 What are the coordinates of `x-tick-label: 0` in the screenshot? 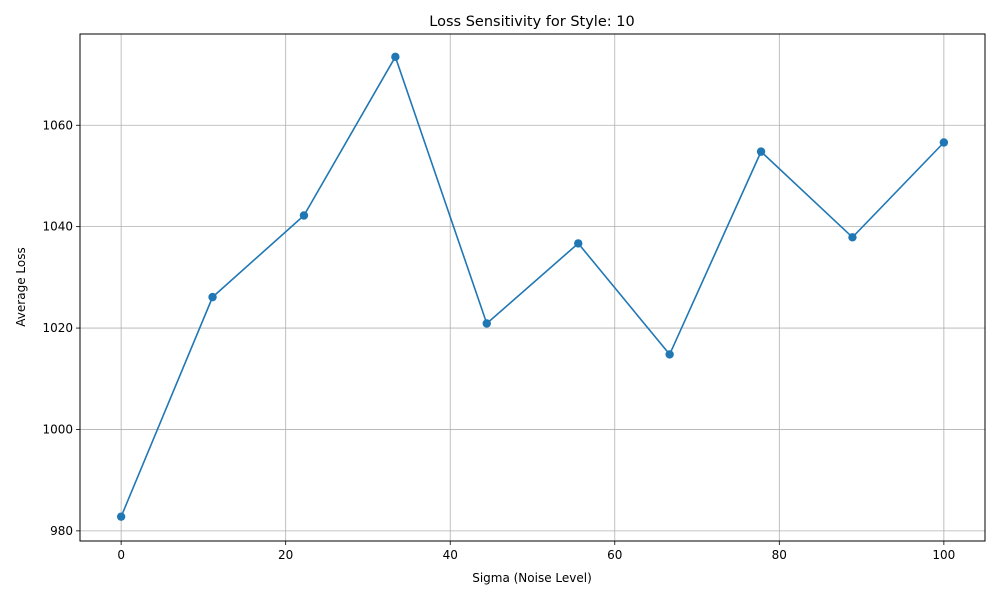 It's located at (121, 555).